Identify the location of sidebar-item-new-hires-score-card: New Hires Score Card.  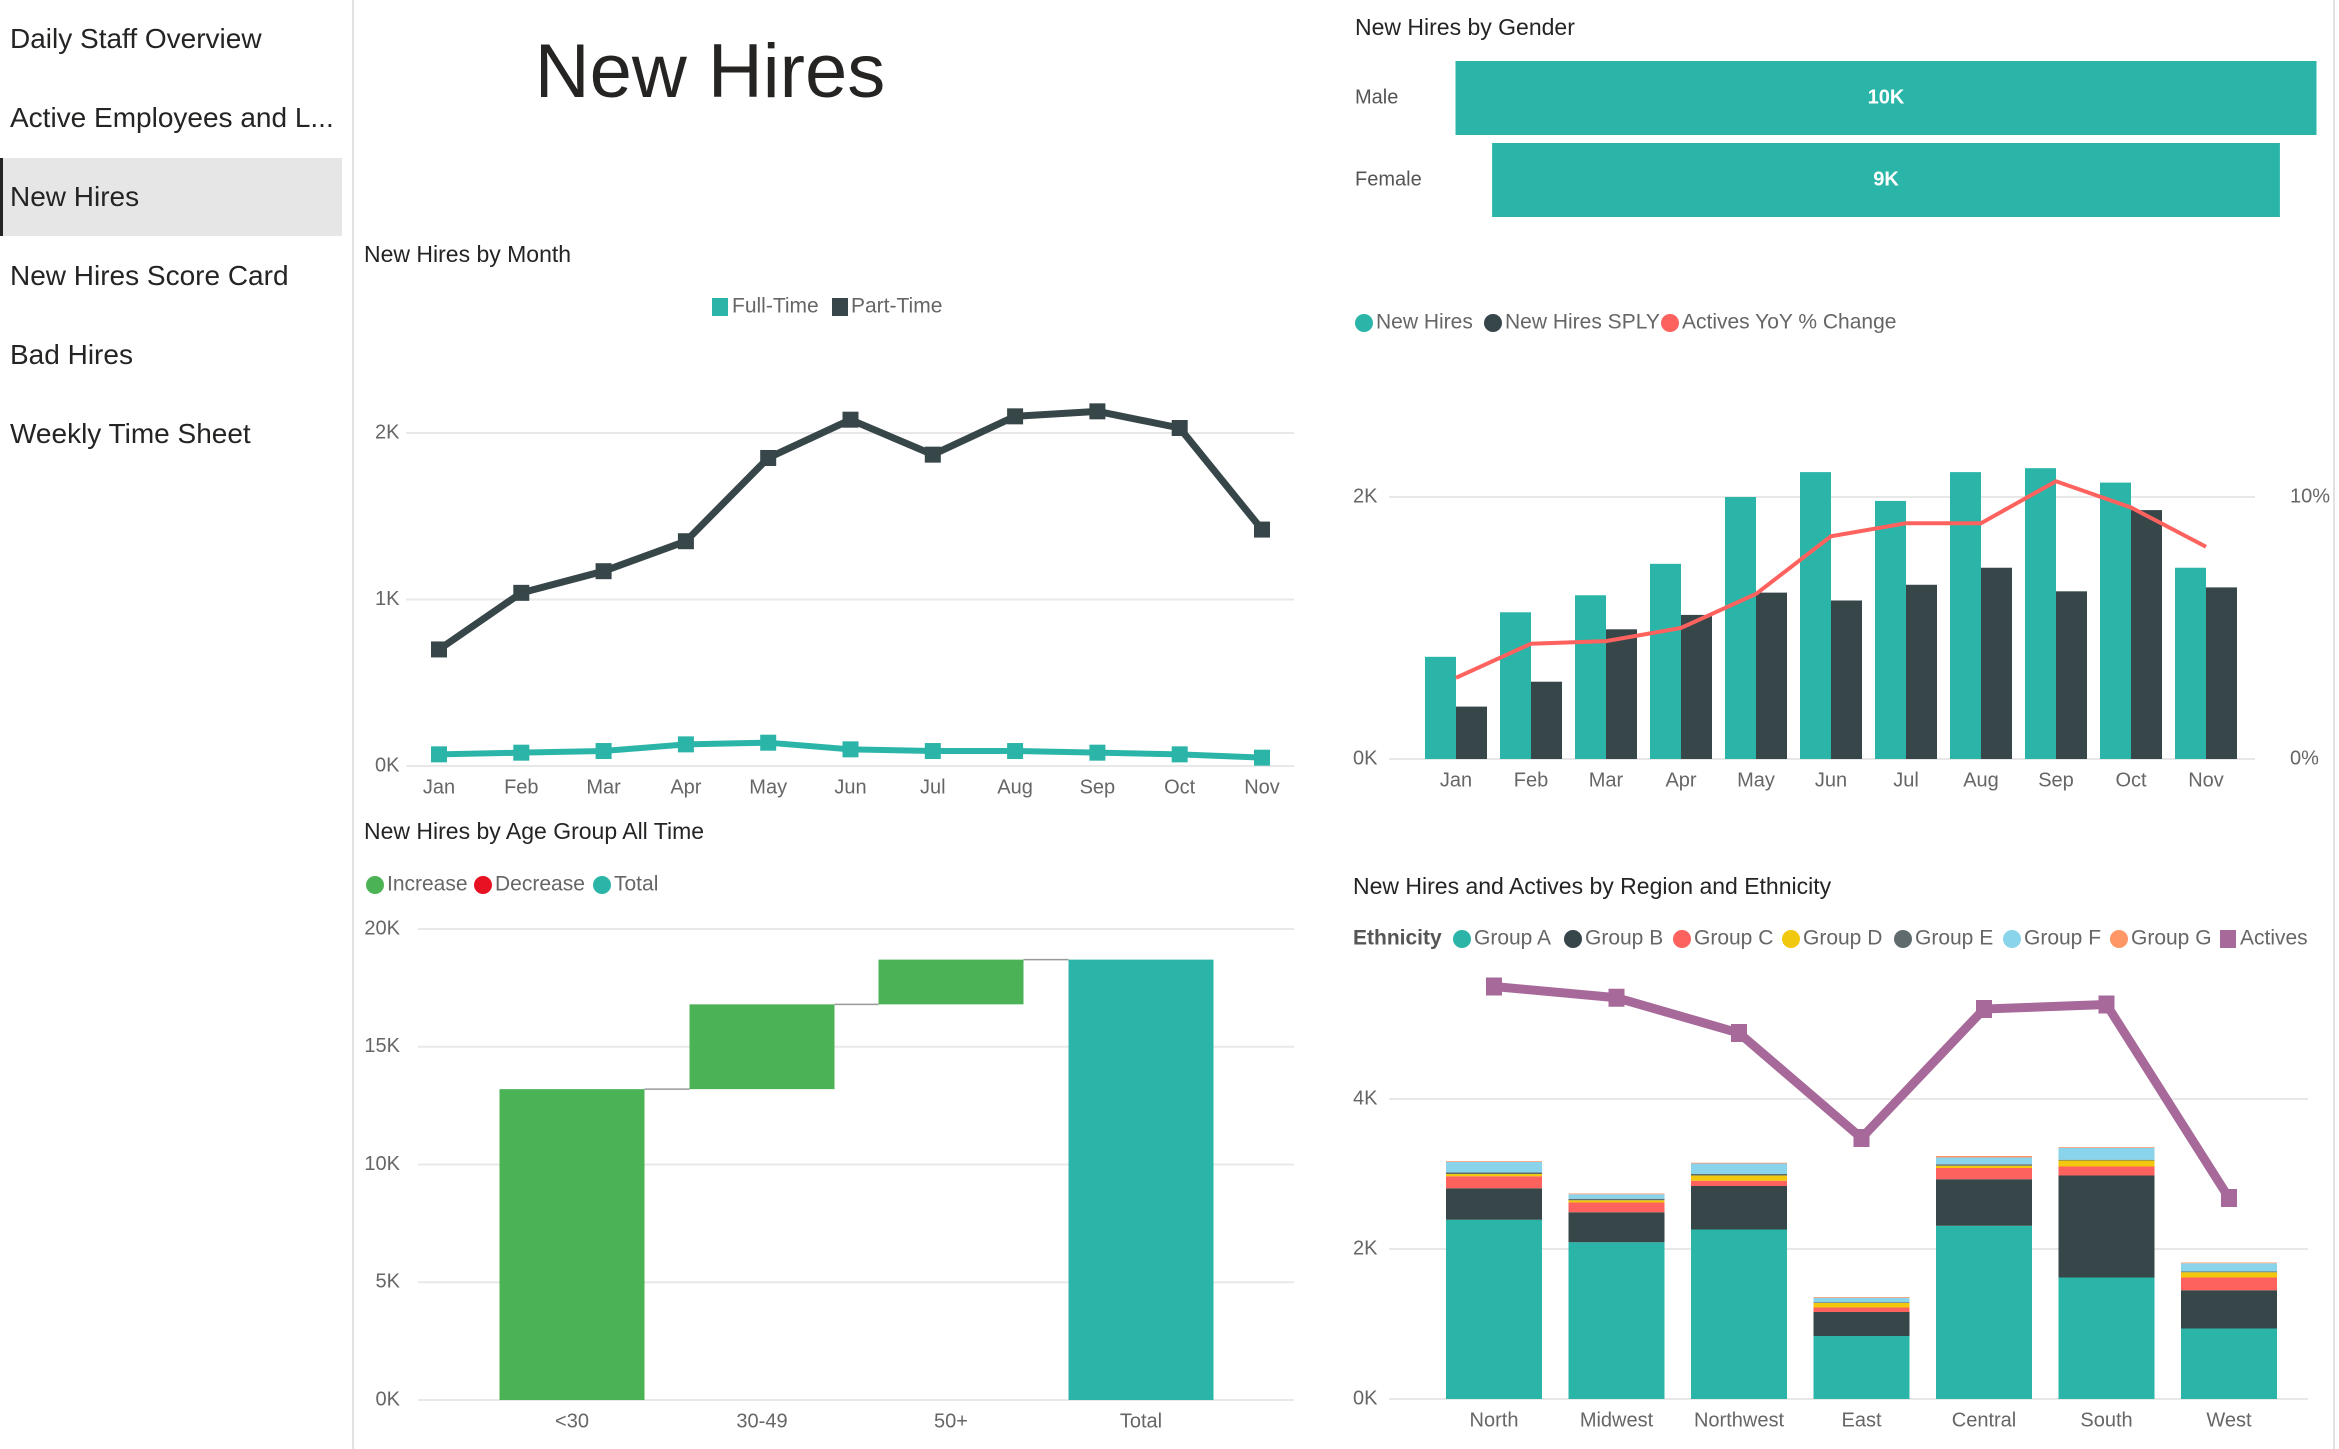
(149, 275).